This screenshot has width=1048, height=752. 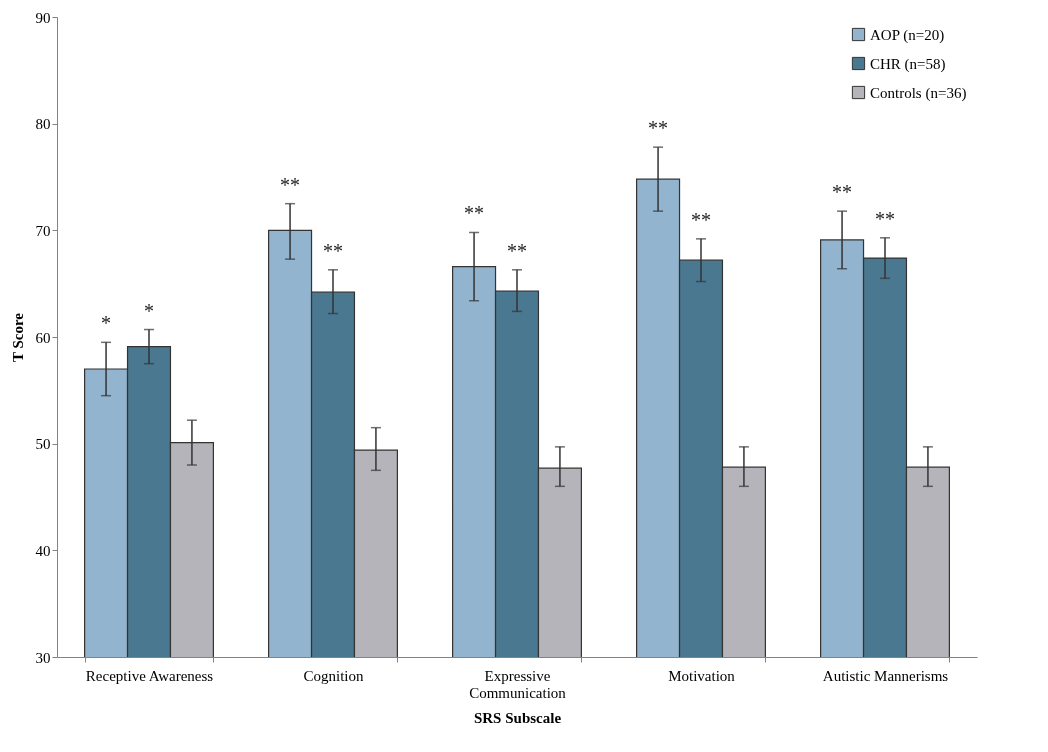 What do you see at coordinates (702, 675) in the screenshot?
I see `x-tick-label: Motivation` at bounding box center [702, 675].